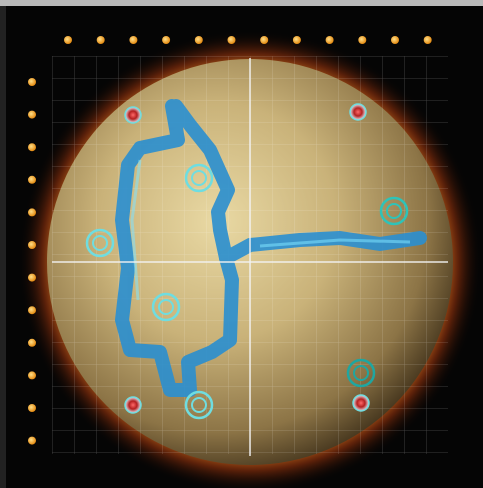 The width and height of the screenshot is (483, 488). I want to click on top-border, so click(241, 3).